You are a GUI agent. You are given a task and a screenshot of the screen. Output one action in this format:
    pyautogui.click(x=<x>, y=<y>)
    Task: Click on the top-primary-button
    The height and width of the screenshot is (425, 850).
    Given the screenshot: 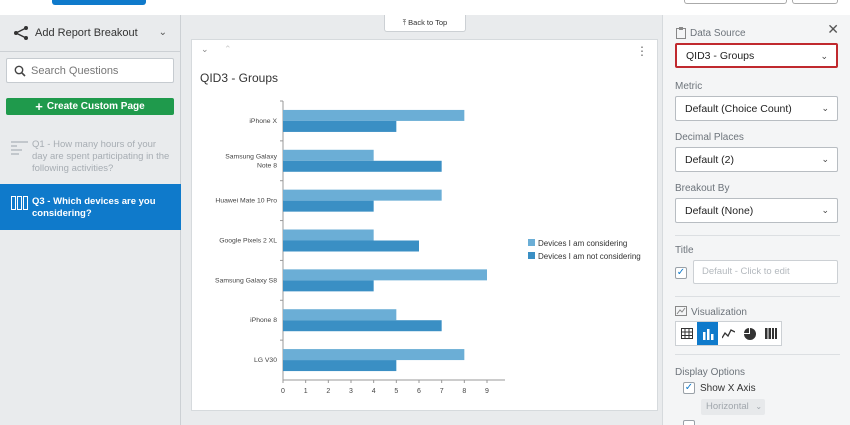 What is the action you would take?
    pyautogui.click(x=99, y=2)
    